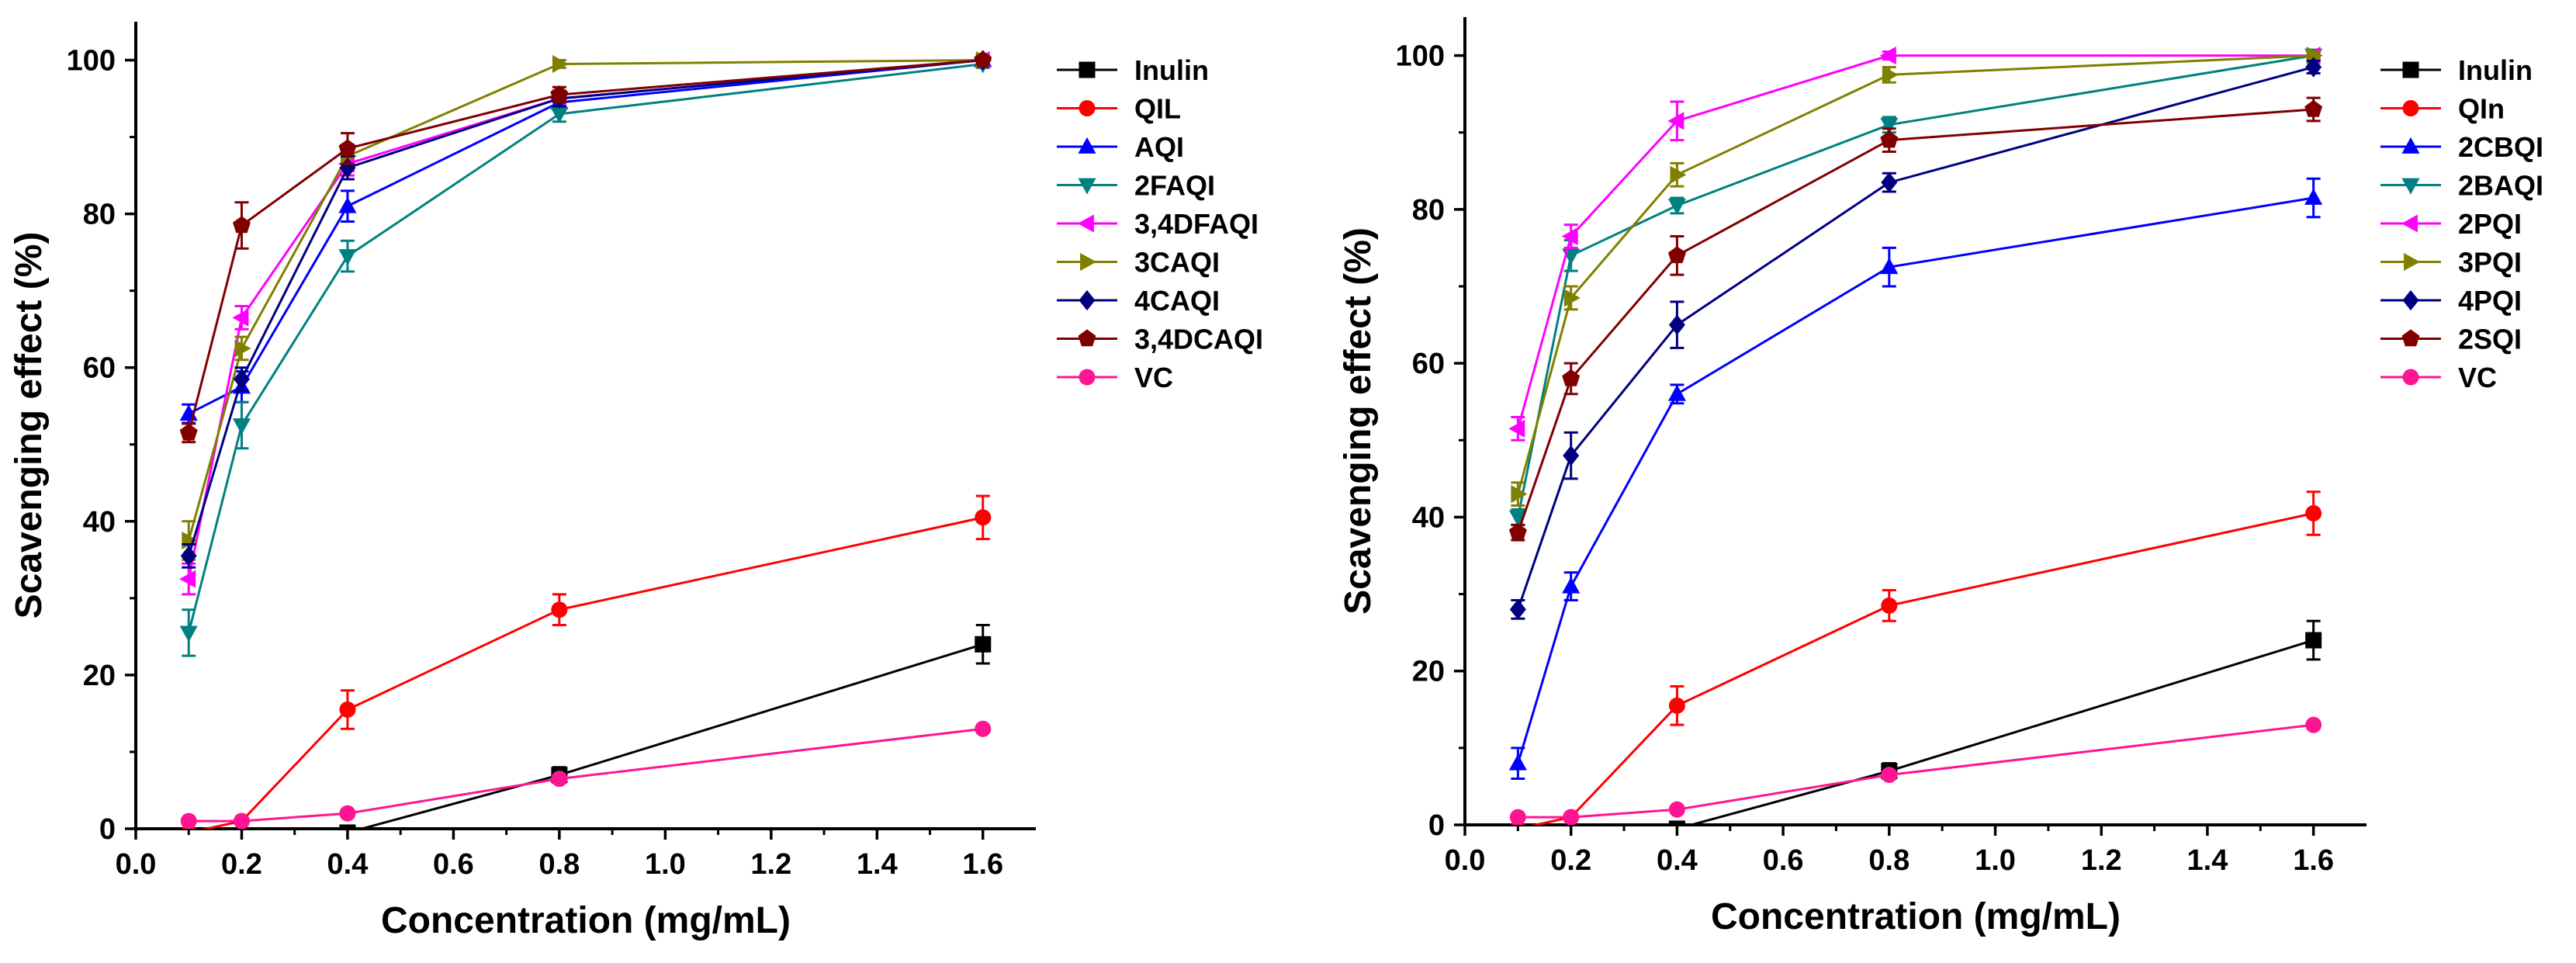  Describe the element at coordinates (585, 237) in the screenshot. I see `series-aqi` at that location.